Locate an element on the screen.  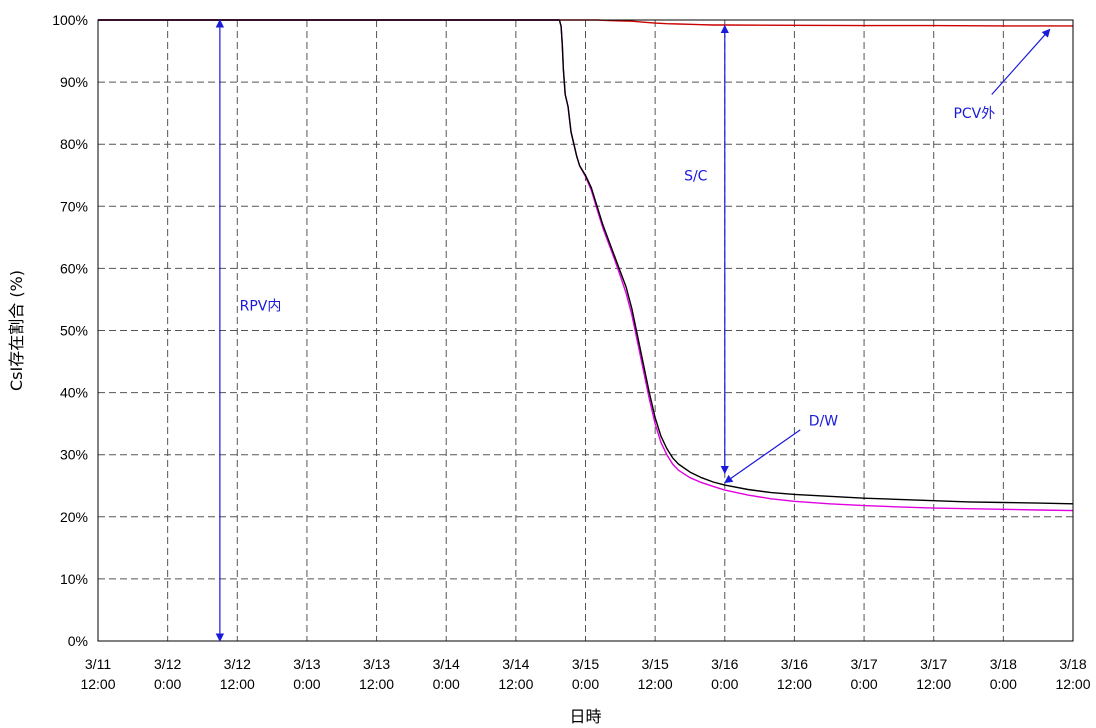
y-tick-label: 10% is located at coordinates (74, 579).